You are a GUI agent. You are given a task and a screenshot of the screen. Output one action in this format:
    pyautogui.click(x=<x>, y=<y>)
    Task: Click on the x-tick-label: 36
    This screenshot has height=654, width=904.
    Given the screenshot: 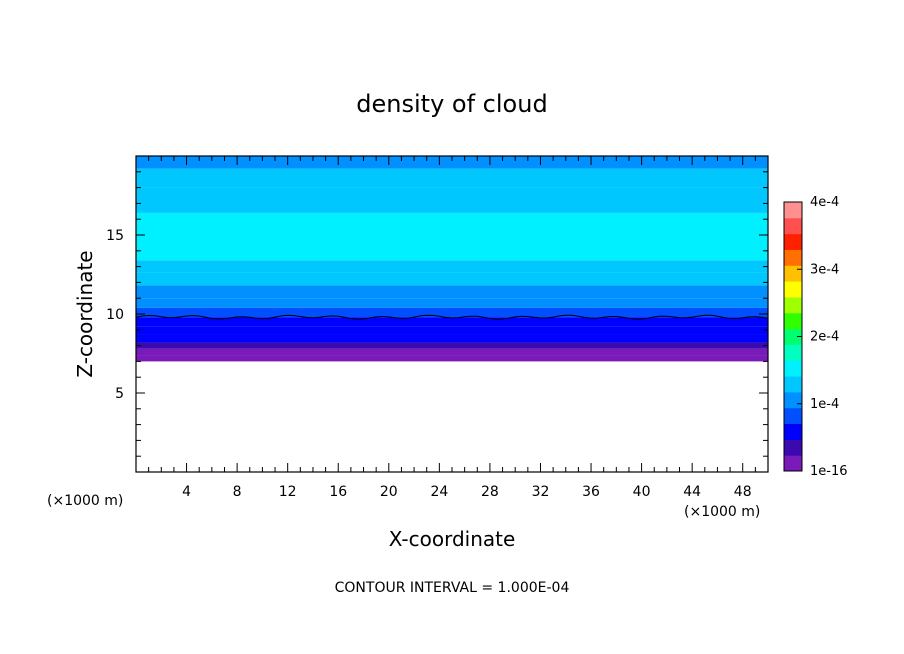 What is the action you would take?
    pyautogui.click(x=591, y=492)
    